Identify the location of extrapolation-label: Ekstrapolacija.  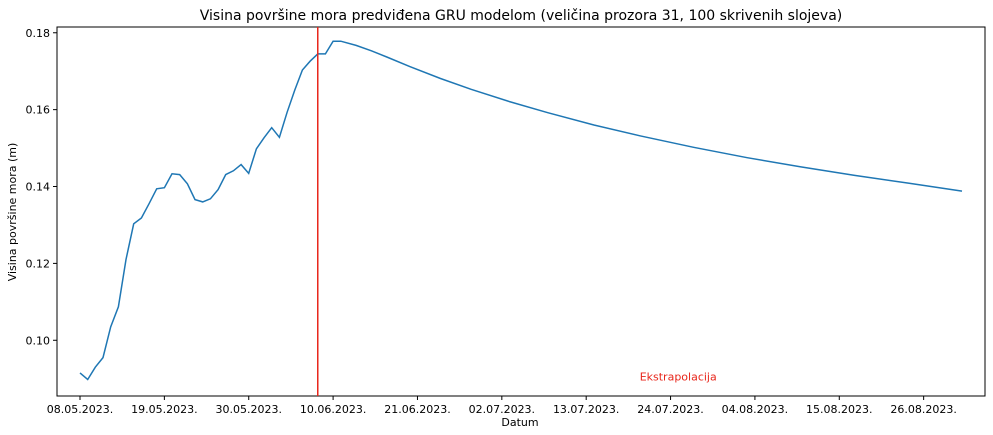
(678, 377).